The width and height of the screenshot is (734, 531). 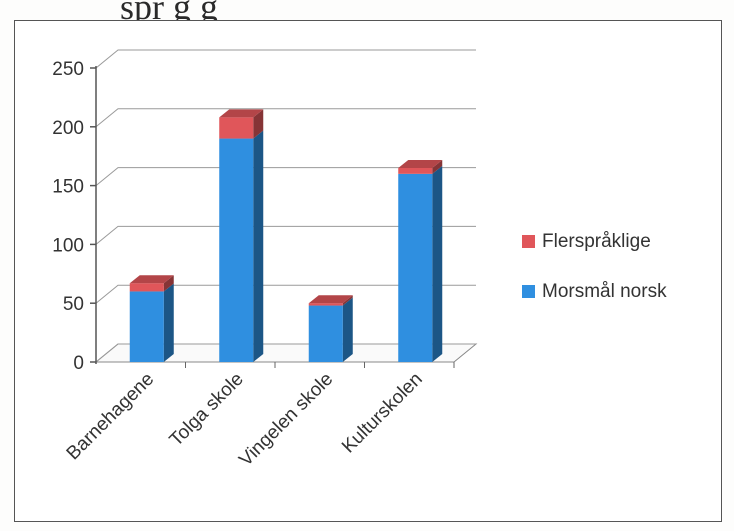 What do you see at coordinates (604, 291) in the screenshot?
I see `legend-label: Morsmål norsk` at bounding box center [604, 291].